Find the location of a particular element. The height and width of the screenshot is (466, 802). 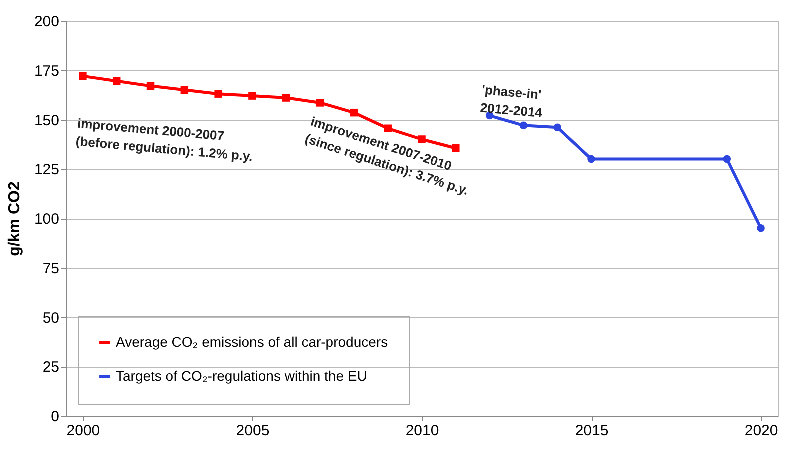

y-tick-label: 0 is located at coordinates (55, 417).